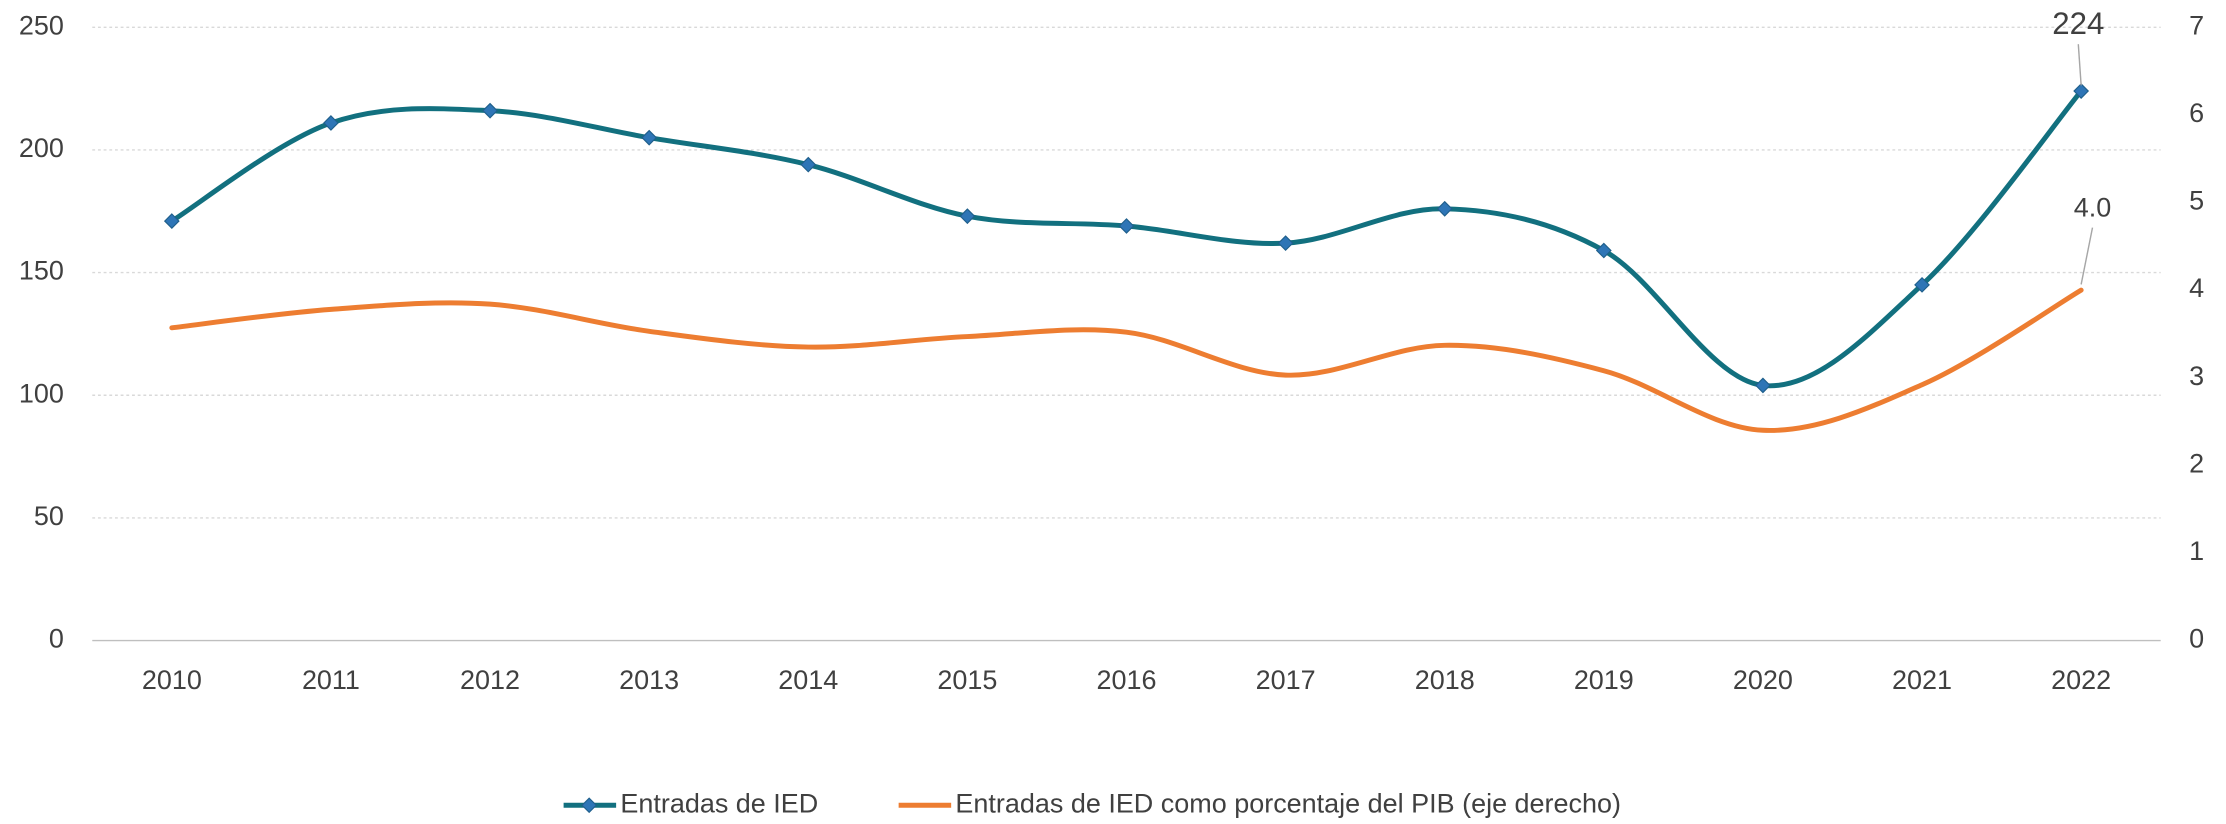 This screenshot has height=824, width=2226. I want to click on legend-label: Entradas de IED, so click(719, 803).